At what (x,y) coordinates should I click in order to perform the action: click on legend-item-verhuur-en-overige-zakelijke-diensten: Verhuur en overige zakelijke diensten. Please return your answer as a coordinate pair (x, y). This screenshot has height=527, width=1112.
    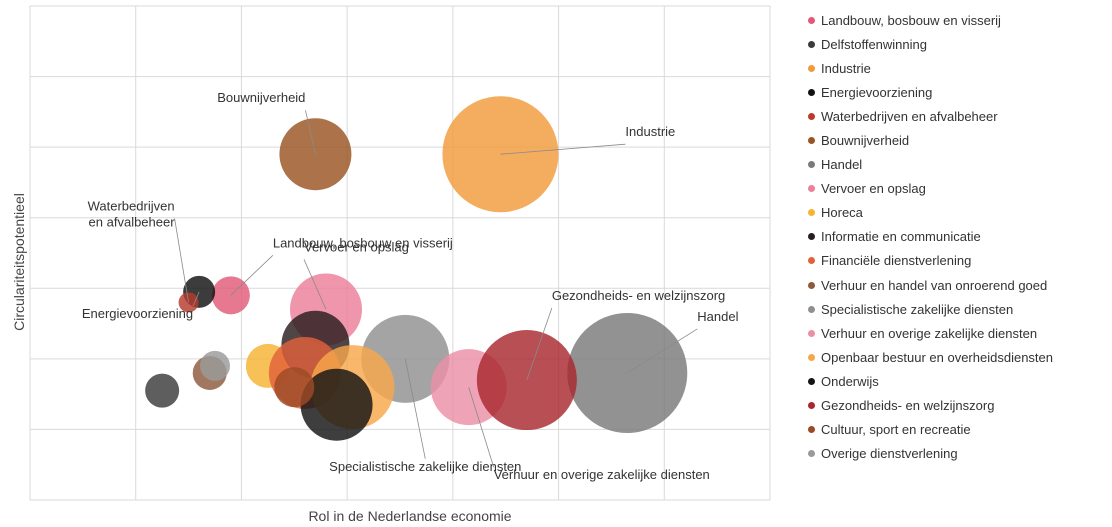
    Looking at the image, I should click on (958, 333).